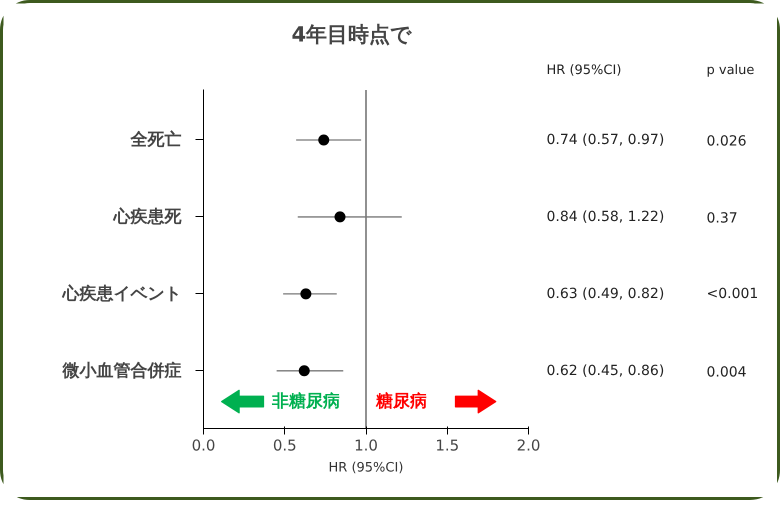 This screenshot has height=507, width=784. Describe the element at coordinates (730, 70) in the screenshot. I see `text: p value` at that location.